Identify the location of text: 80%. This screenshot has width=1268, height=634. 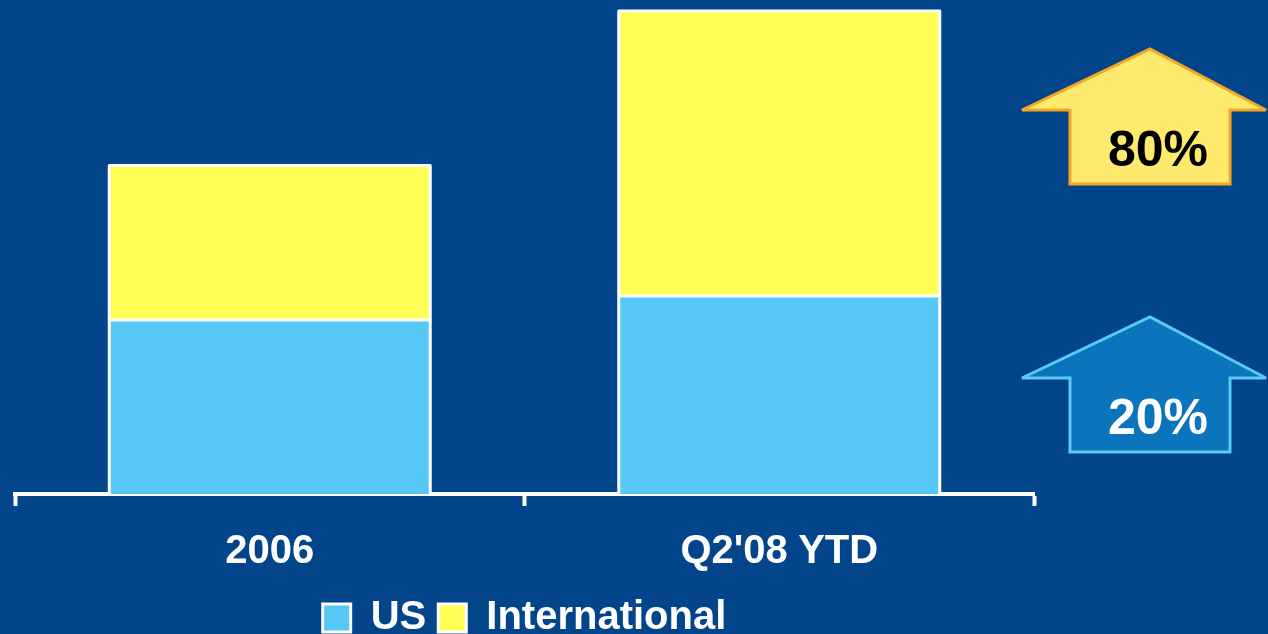
(1158, 149).